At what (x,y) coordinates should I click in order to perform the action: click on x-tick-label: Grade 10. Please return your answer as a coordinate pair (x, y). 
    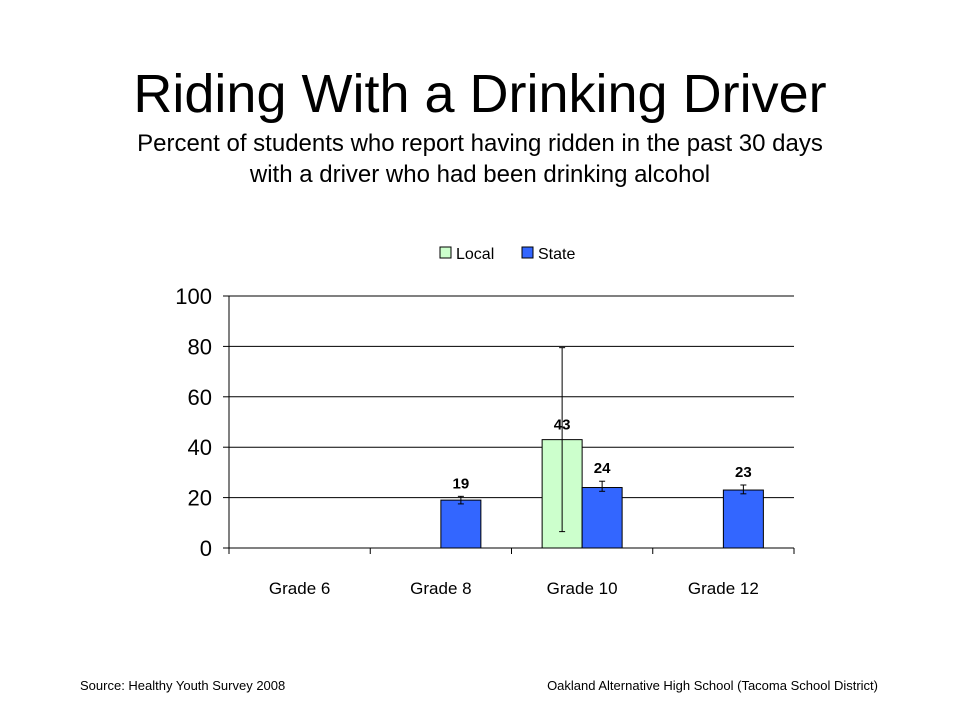
    Looking at the image, I should click on (582, 588).